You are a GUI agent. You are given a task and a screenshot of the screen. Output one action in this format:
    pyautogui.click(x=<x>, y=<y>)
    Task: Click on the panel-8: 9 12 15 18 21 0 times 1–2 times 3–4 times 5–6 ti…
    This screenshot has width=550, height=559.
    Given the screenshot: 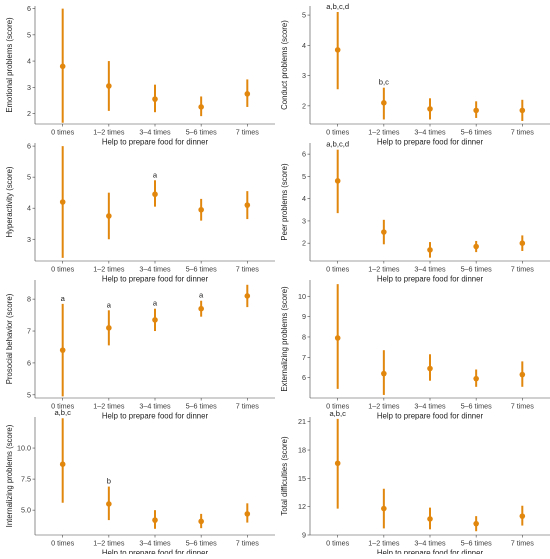 What is the action you would take?
    pyautogui.click(x=415, y=483)
    